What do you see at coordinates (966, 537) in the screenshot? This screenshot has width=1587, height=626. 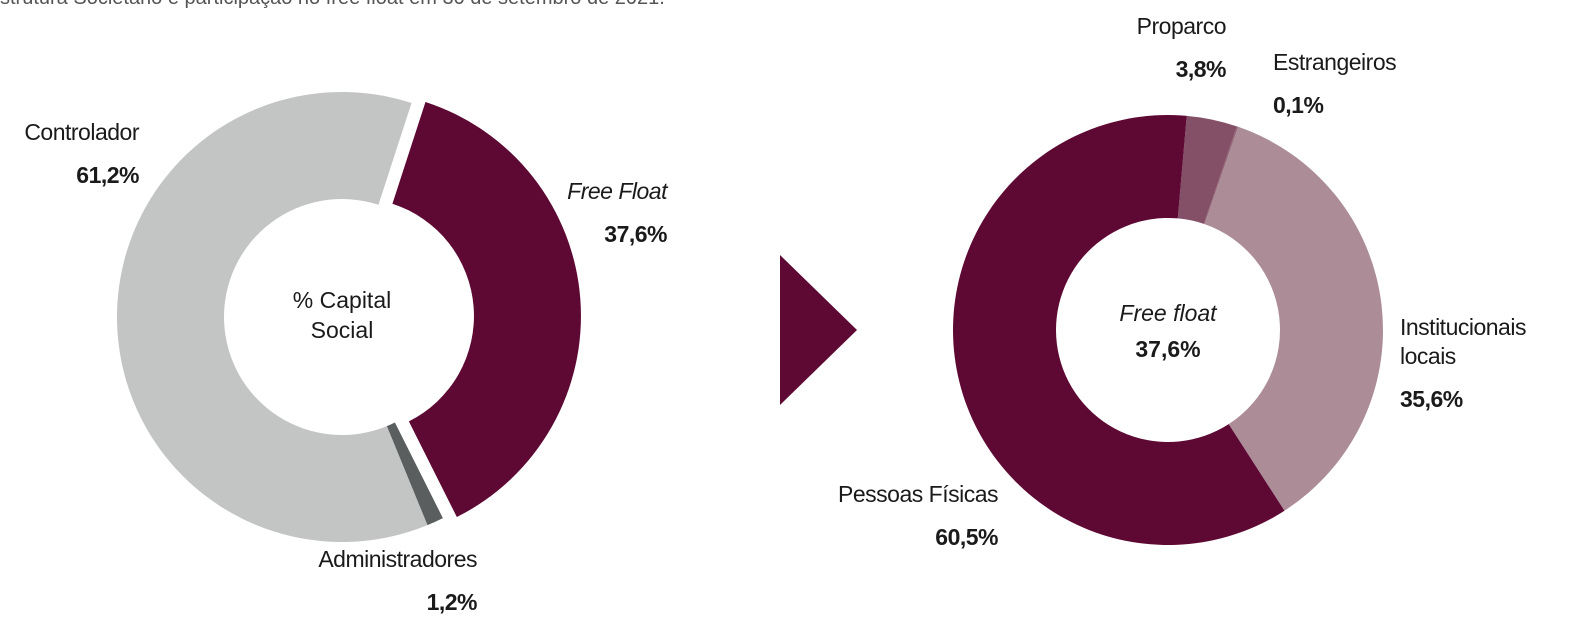 I see `value-label: 60,5%` at bounding box center [966, 537].